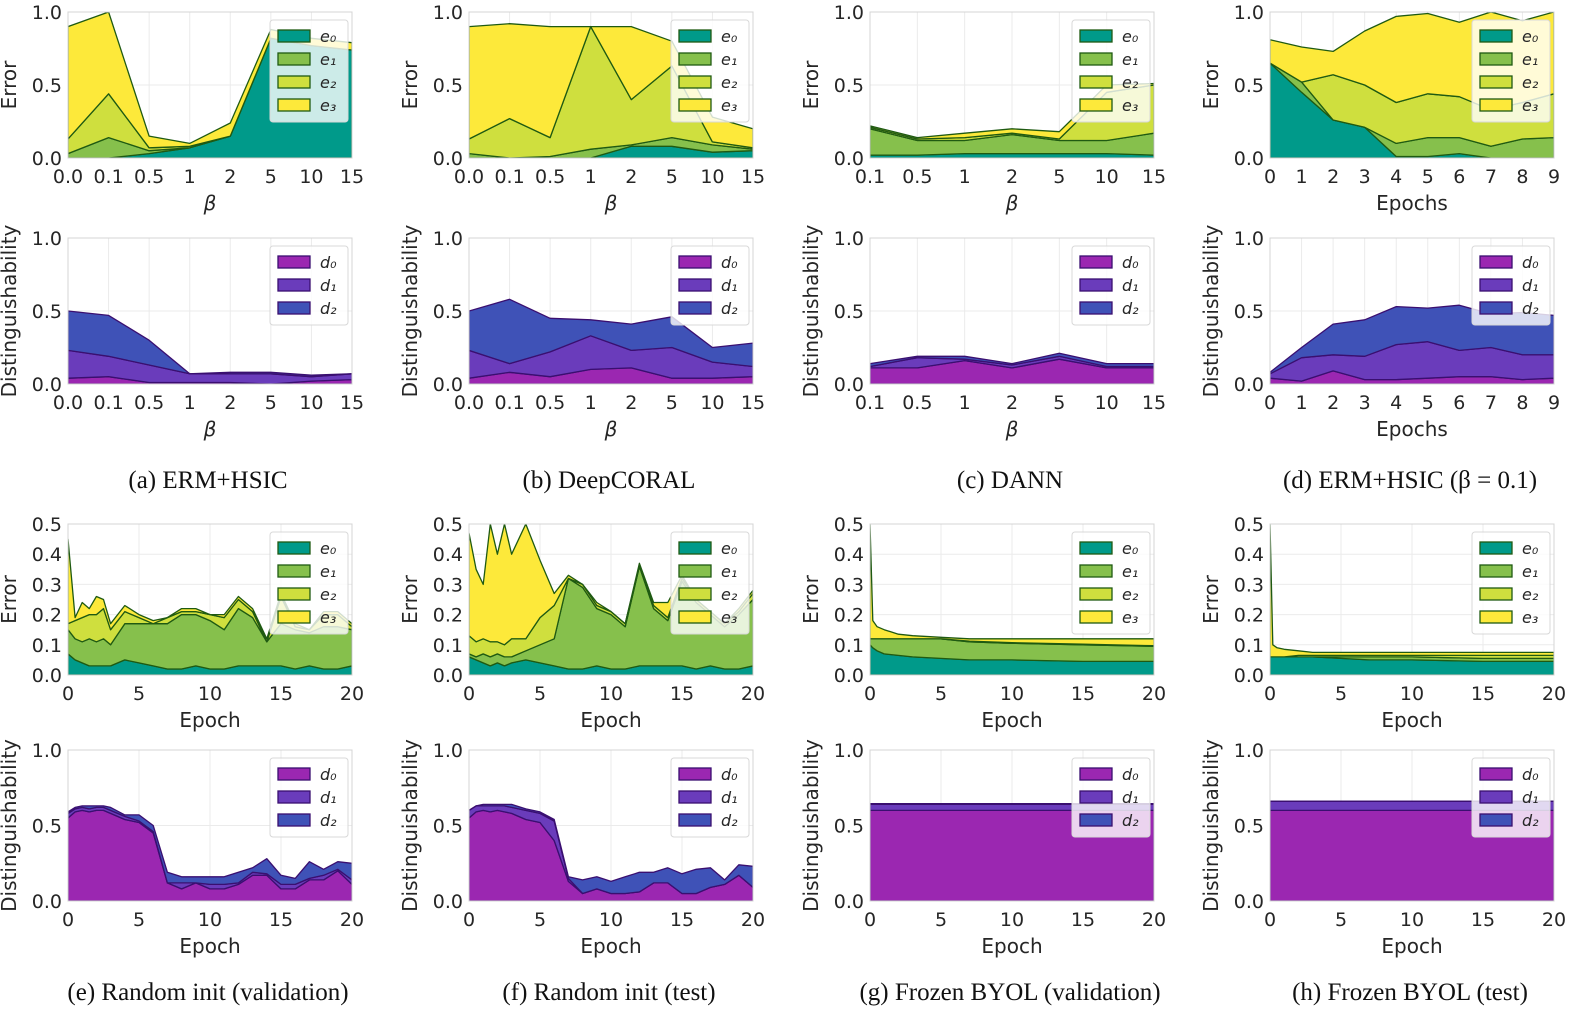 The image size is (1582, 1016). I want to click on x-tick-label: 9, so click(1554, 403).